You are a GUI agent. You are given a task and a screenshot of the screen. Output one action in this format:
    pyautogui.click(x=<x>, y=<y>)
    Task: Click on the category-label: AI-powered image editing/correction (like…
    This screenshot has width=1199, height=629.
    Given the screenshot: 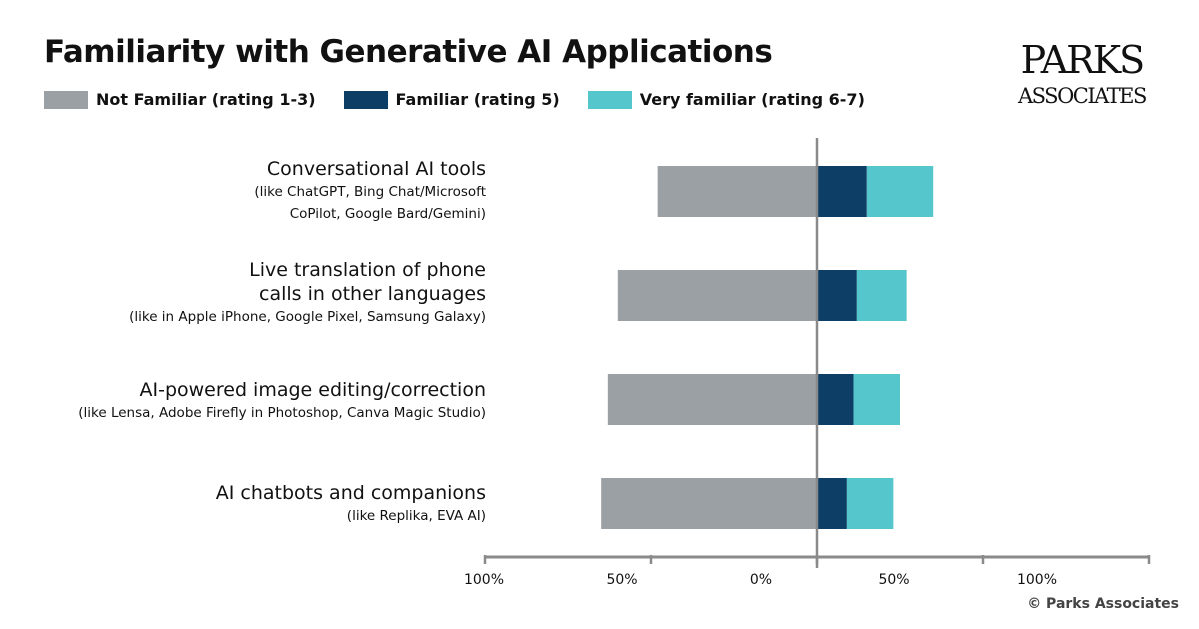 What is the action you would take?
    pyautogui.click(x=282, y=401)
    